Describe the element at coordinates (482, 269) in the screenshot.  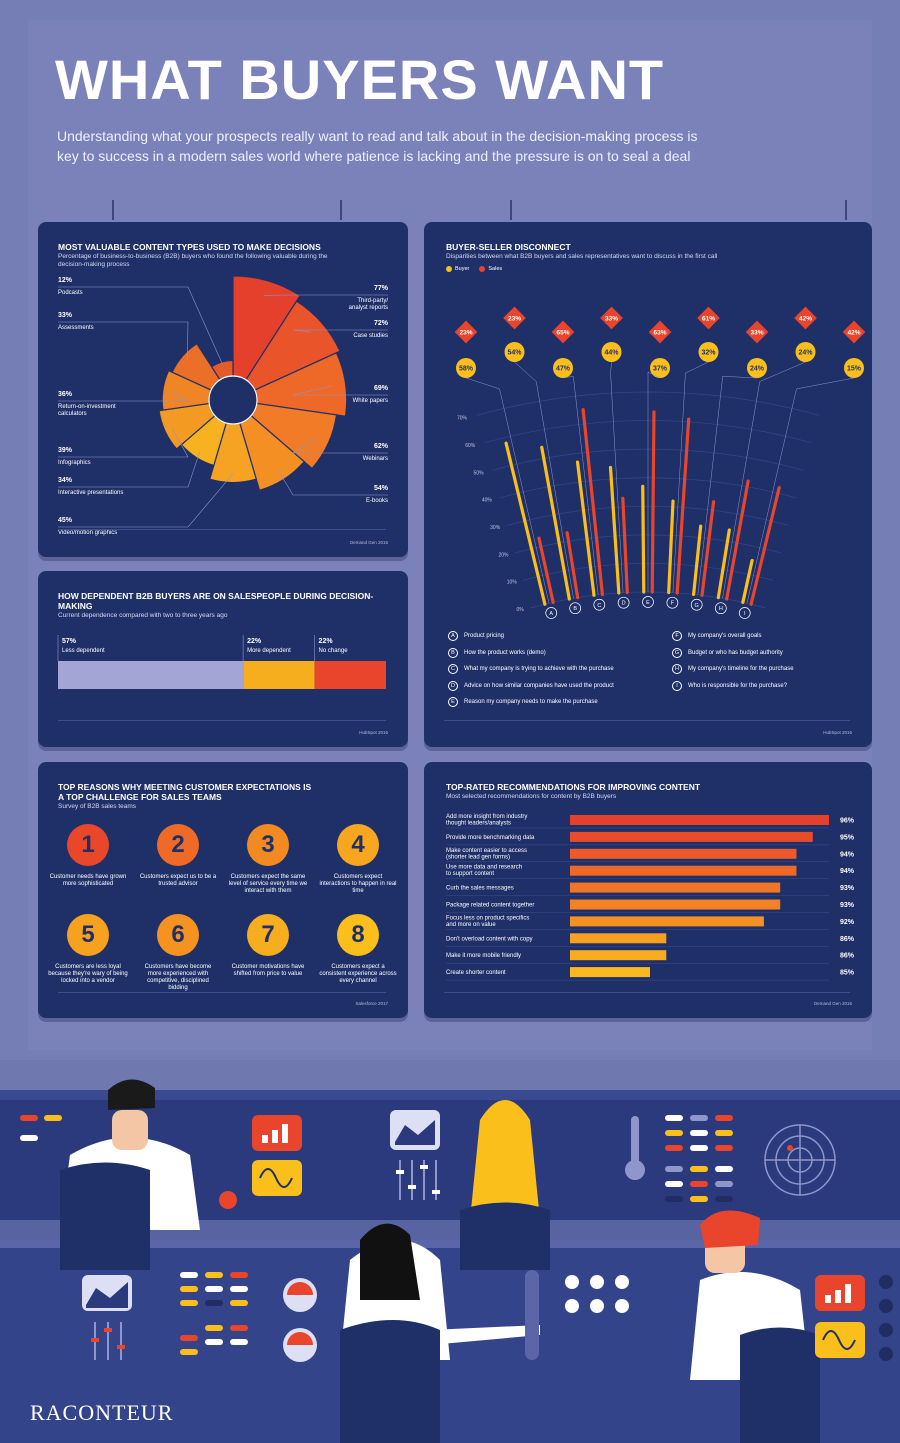
I see `legend-sales-swatch` at that location.